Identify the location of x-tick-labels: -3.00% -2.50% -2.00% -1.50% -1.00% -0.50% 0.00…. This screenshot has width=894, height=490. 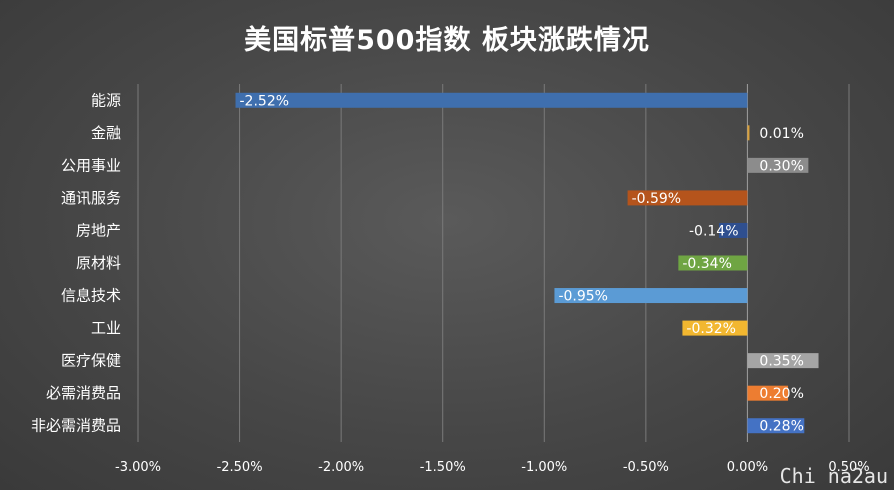
(492, 467).